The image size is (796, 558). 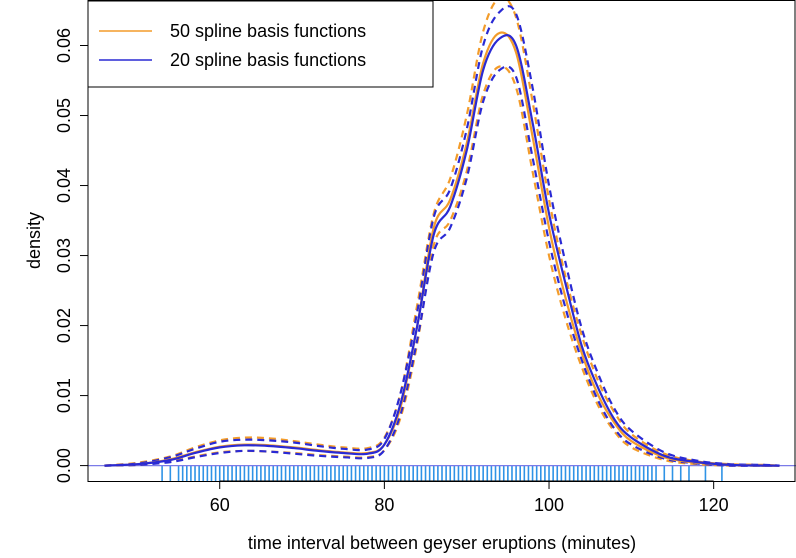 What do you see at coordinates (714, 505) in the screenshot?
I see `x-tick-label: 120` at bounding box center [714, 505].